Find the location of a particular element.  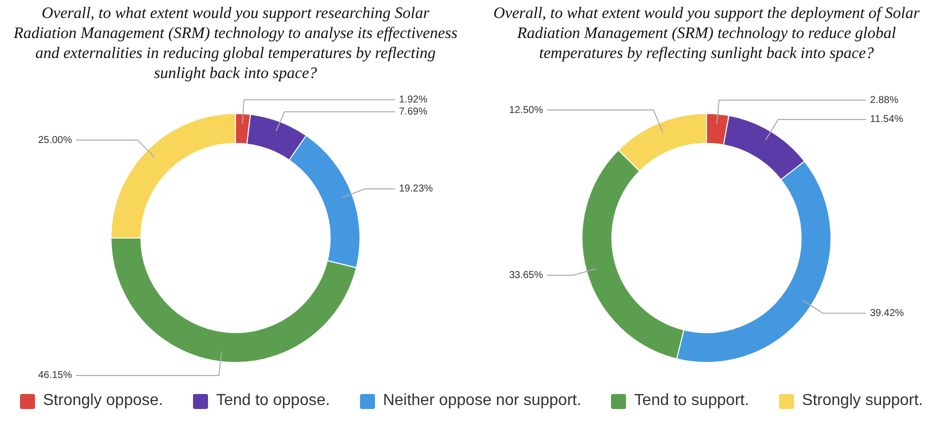

legend-label: Strongly support. is located at coordinates (862, 401).